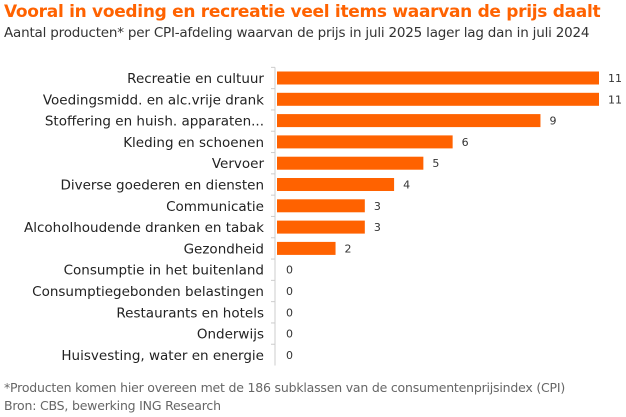  Describe the element at coordinates (465, 142) in the screenshot. I see `data-label: 6` at that location.